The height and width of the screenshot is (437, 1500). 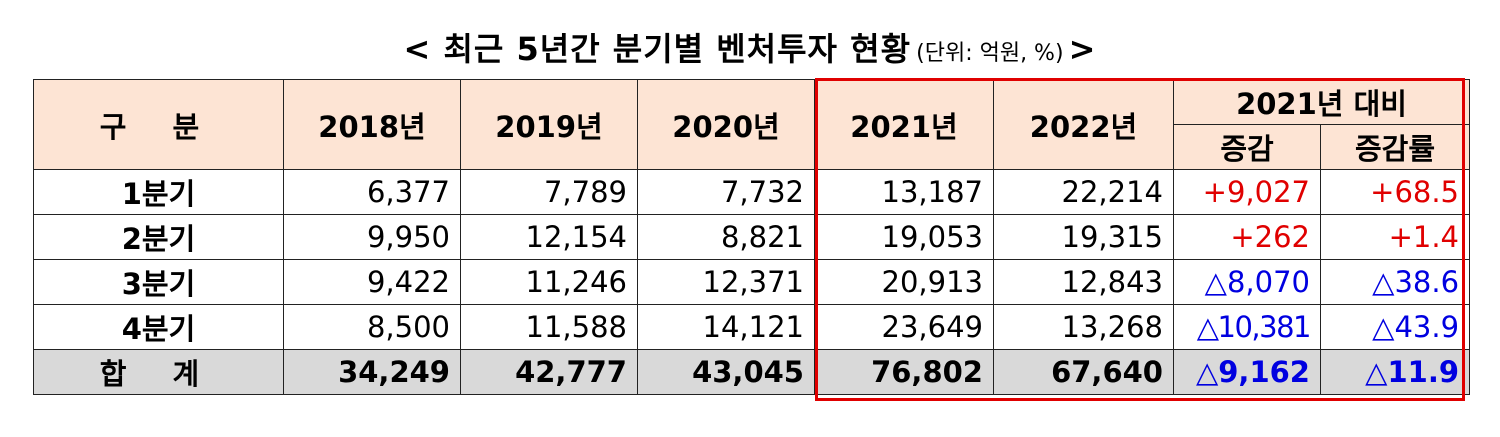 I want to click on total-value: 76,802, so click(x=904, y=372).